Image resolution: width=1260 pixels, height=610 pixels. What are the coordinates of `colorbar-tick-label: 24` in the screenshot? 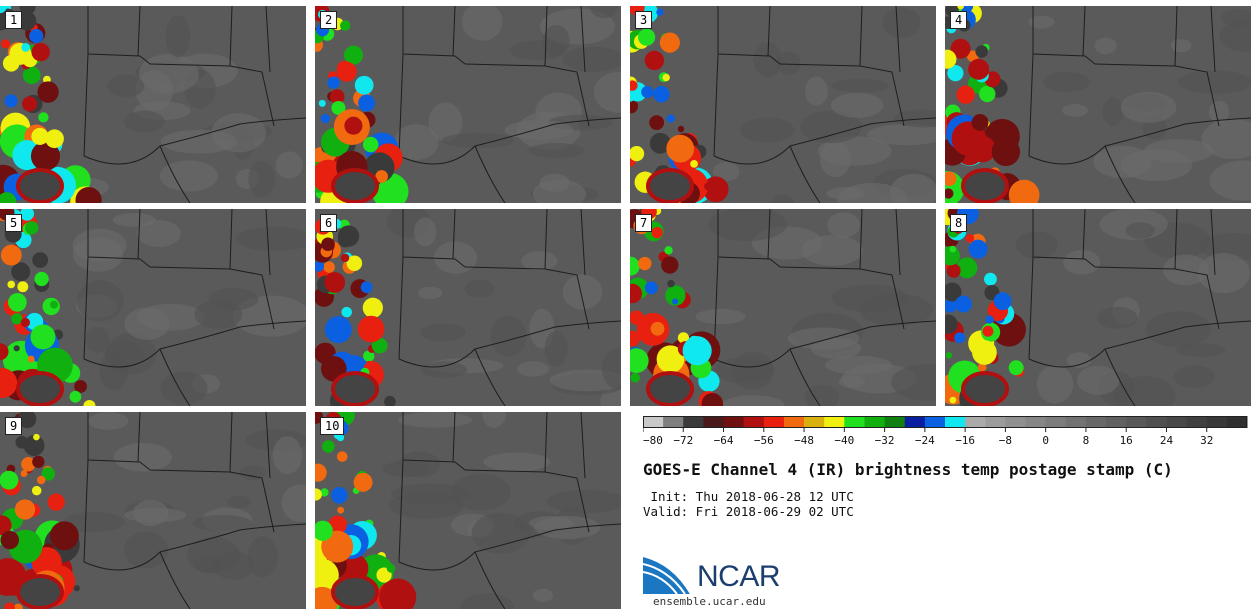 It's located at (1167, 440).